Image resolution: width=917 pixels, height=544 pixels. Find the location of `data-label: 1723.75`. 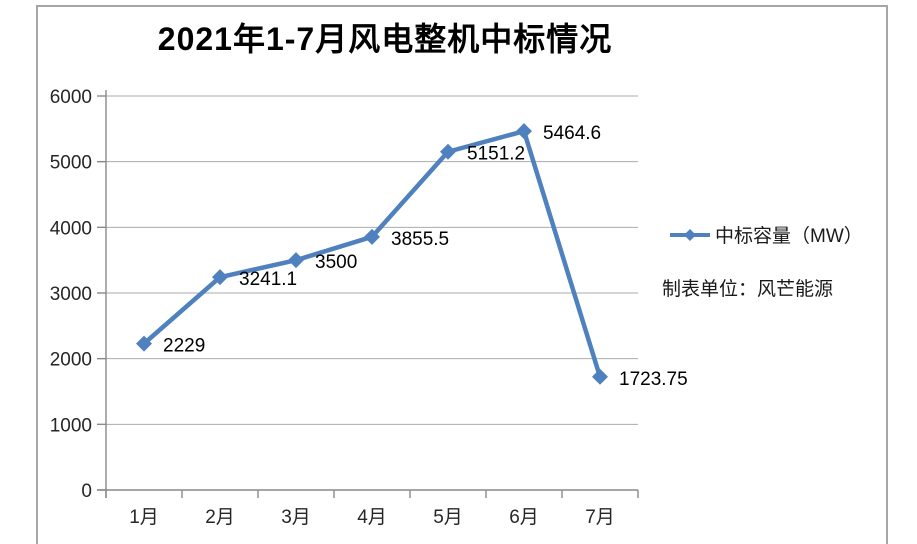

data-label: 1723.75 is located at coordinates (653, 379).